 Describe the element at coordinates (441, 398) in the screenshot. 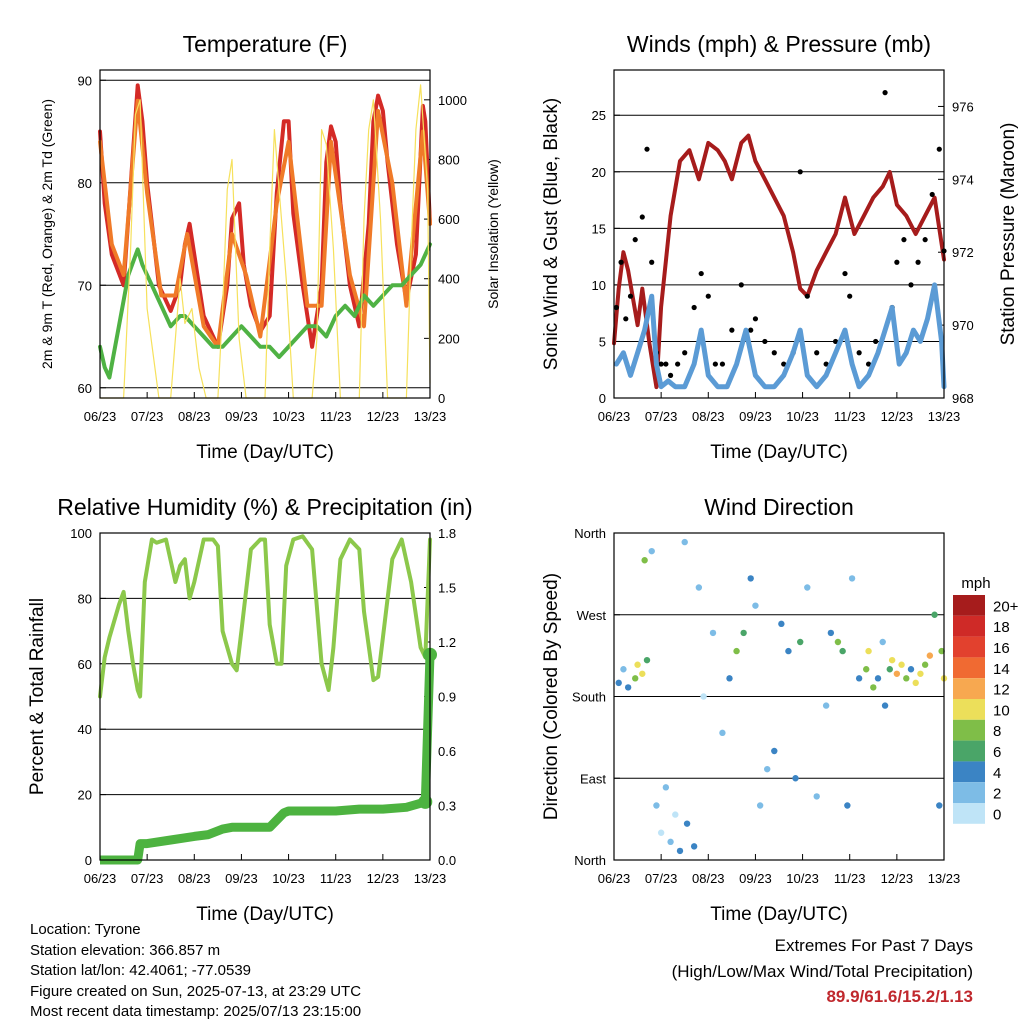

I see `y-tick-label-right: 0` at that location.